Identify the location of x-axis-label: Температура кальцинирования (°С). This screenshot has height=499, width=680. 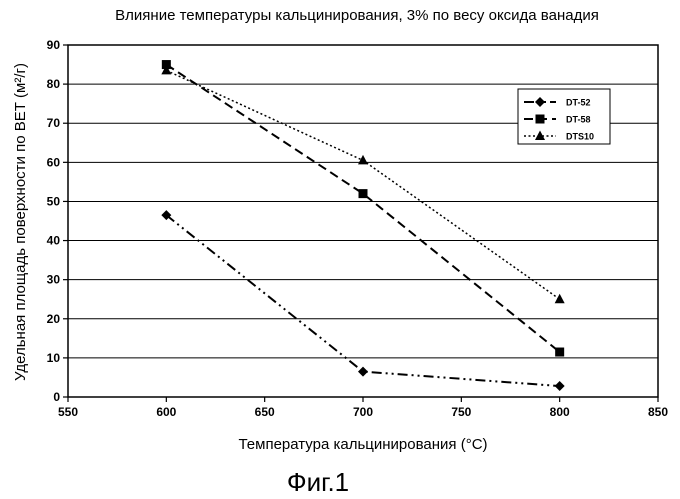
(362, 444).